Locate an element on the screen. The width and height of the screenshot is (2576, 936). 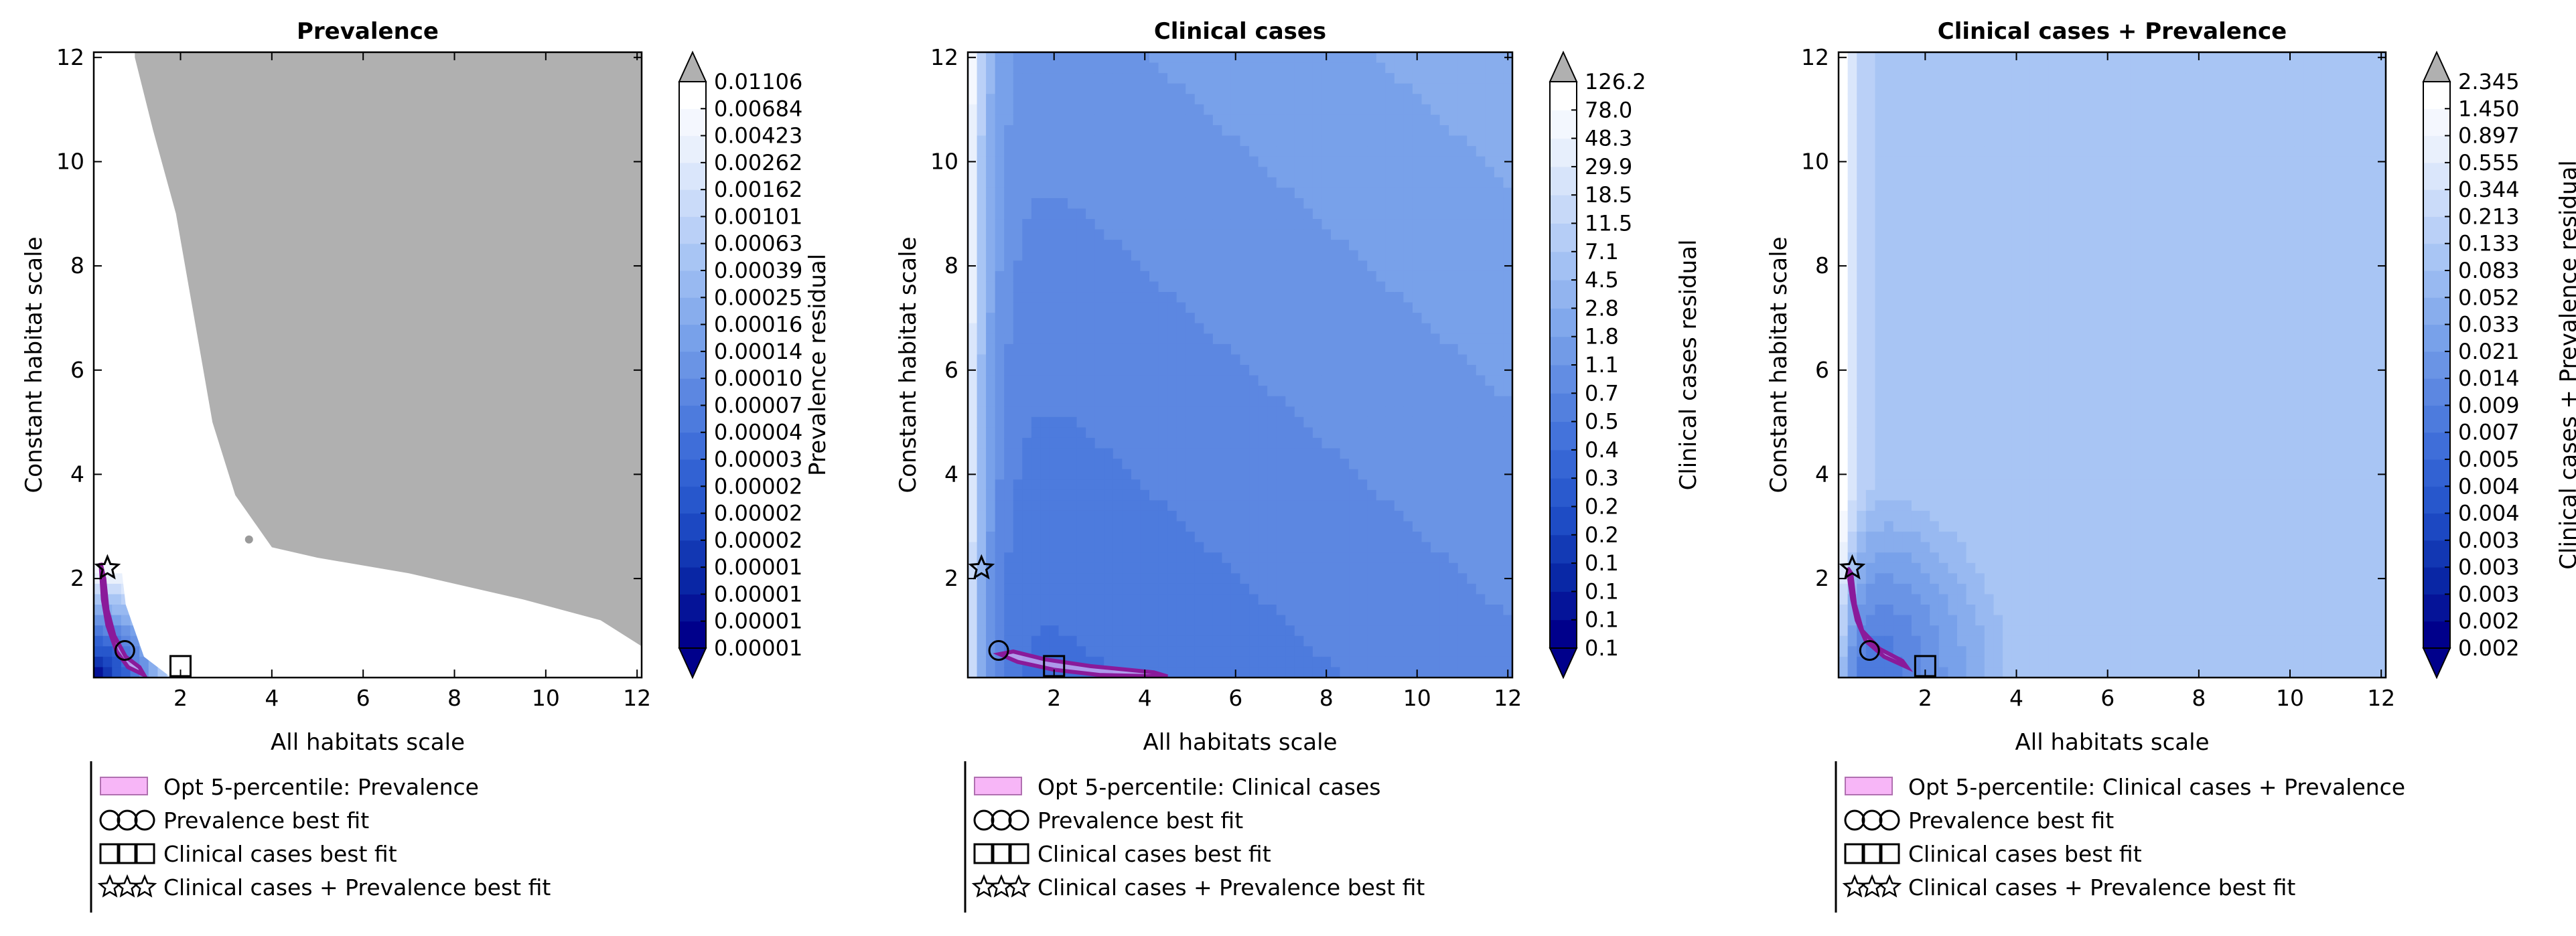
colorbar-tick-label: 0.00039 is located at coordinates (758, 270).